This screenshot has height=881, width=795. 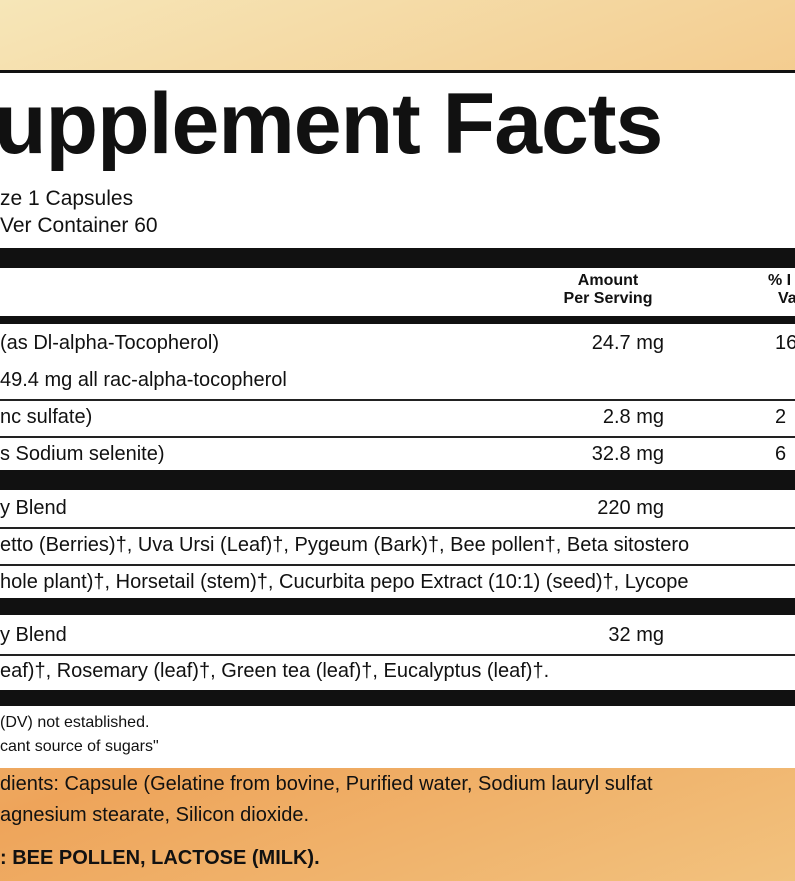 What do you see at coordinates (781, 417) in the screenshot?
I see `daily-value: 2` at bounding box center [781, 417].